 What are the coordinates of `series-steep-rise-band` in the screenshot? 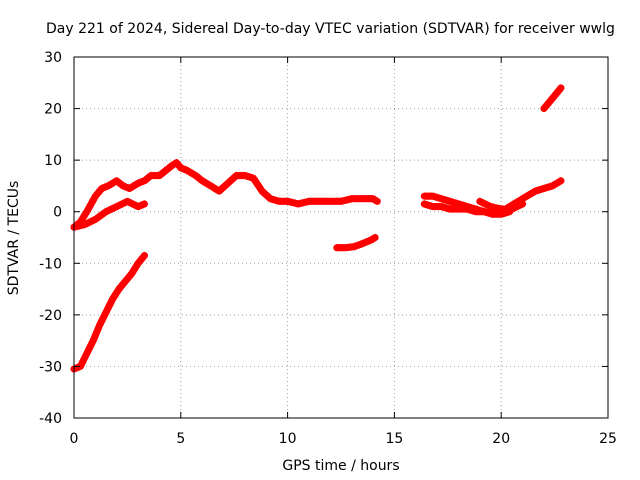 It's located at (109, 309).